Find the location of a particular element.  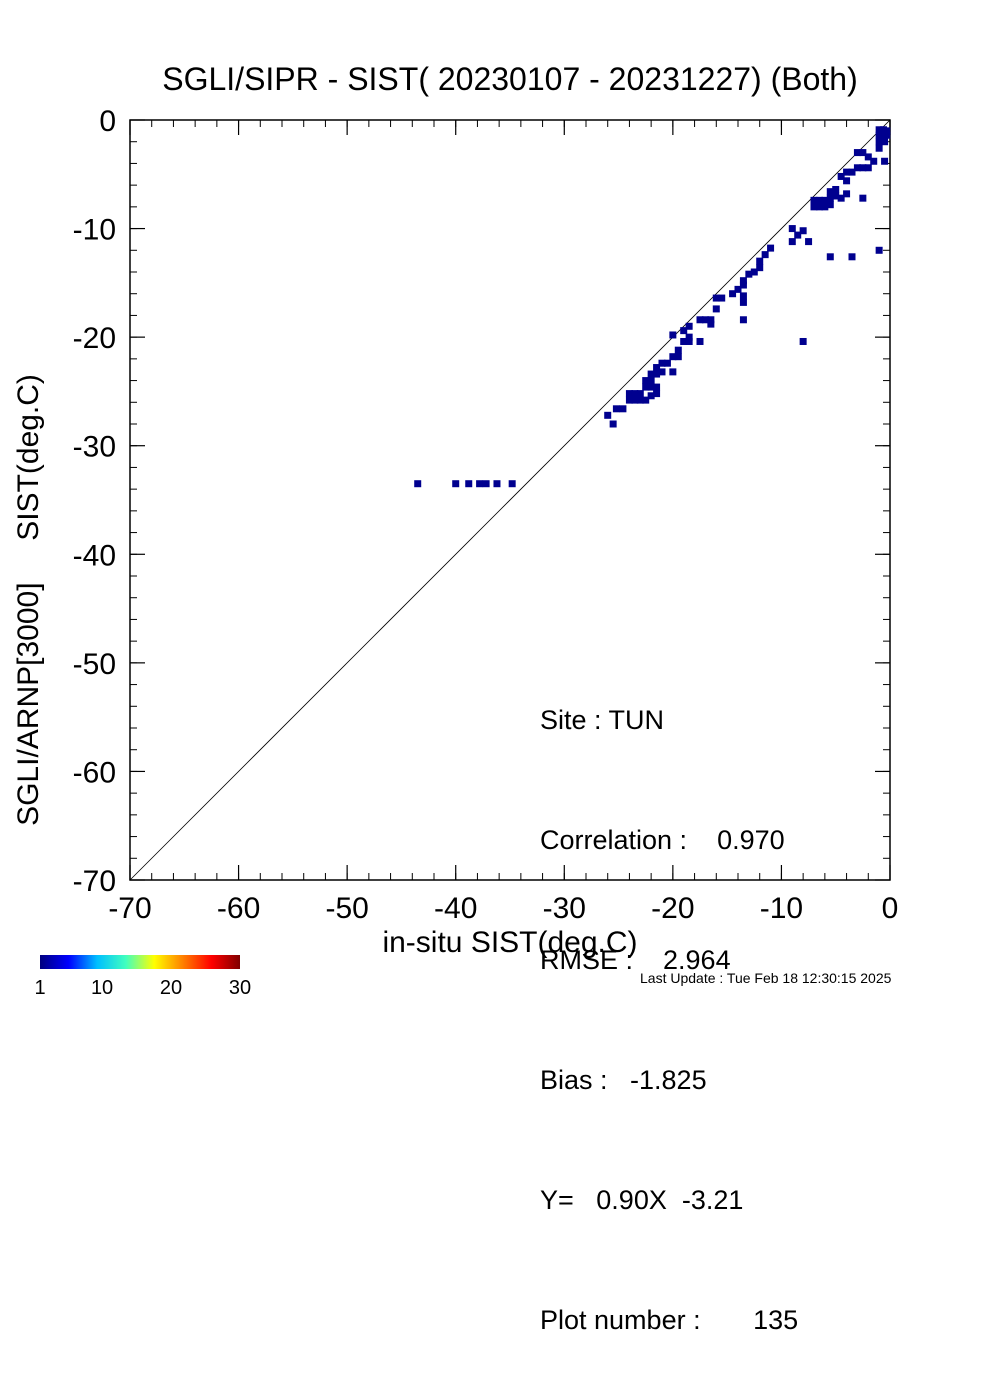

colorbar-ticks: 1 10 20 30 is located at coordinates (142, 988).